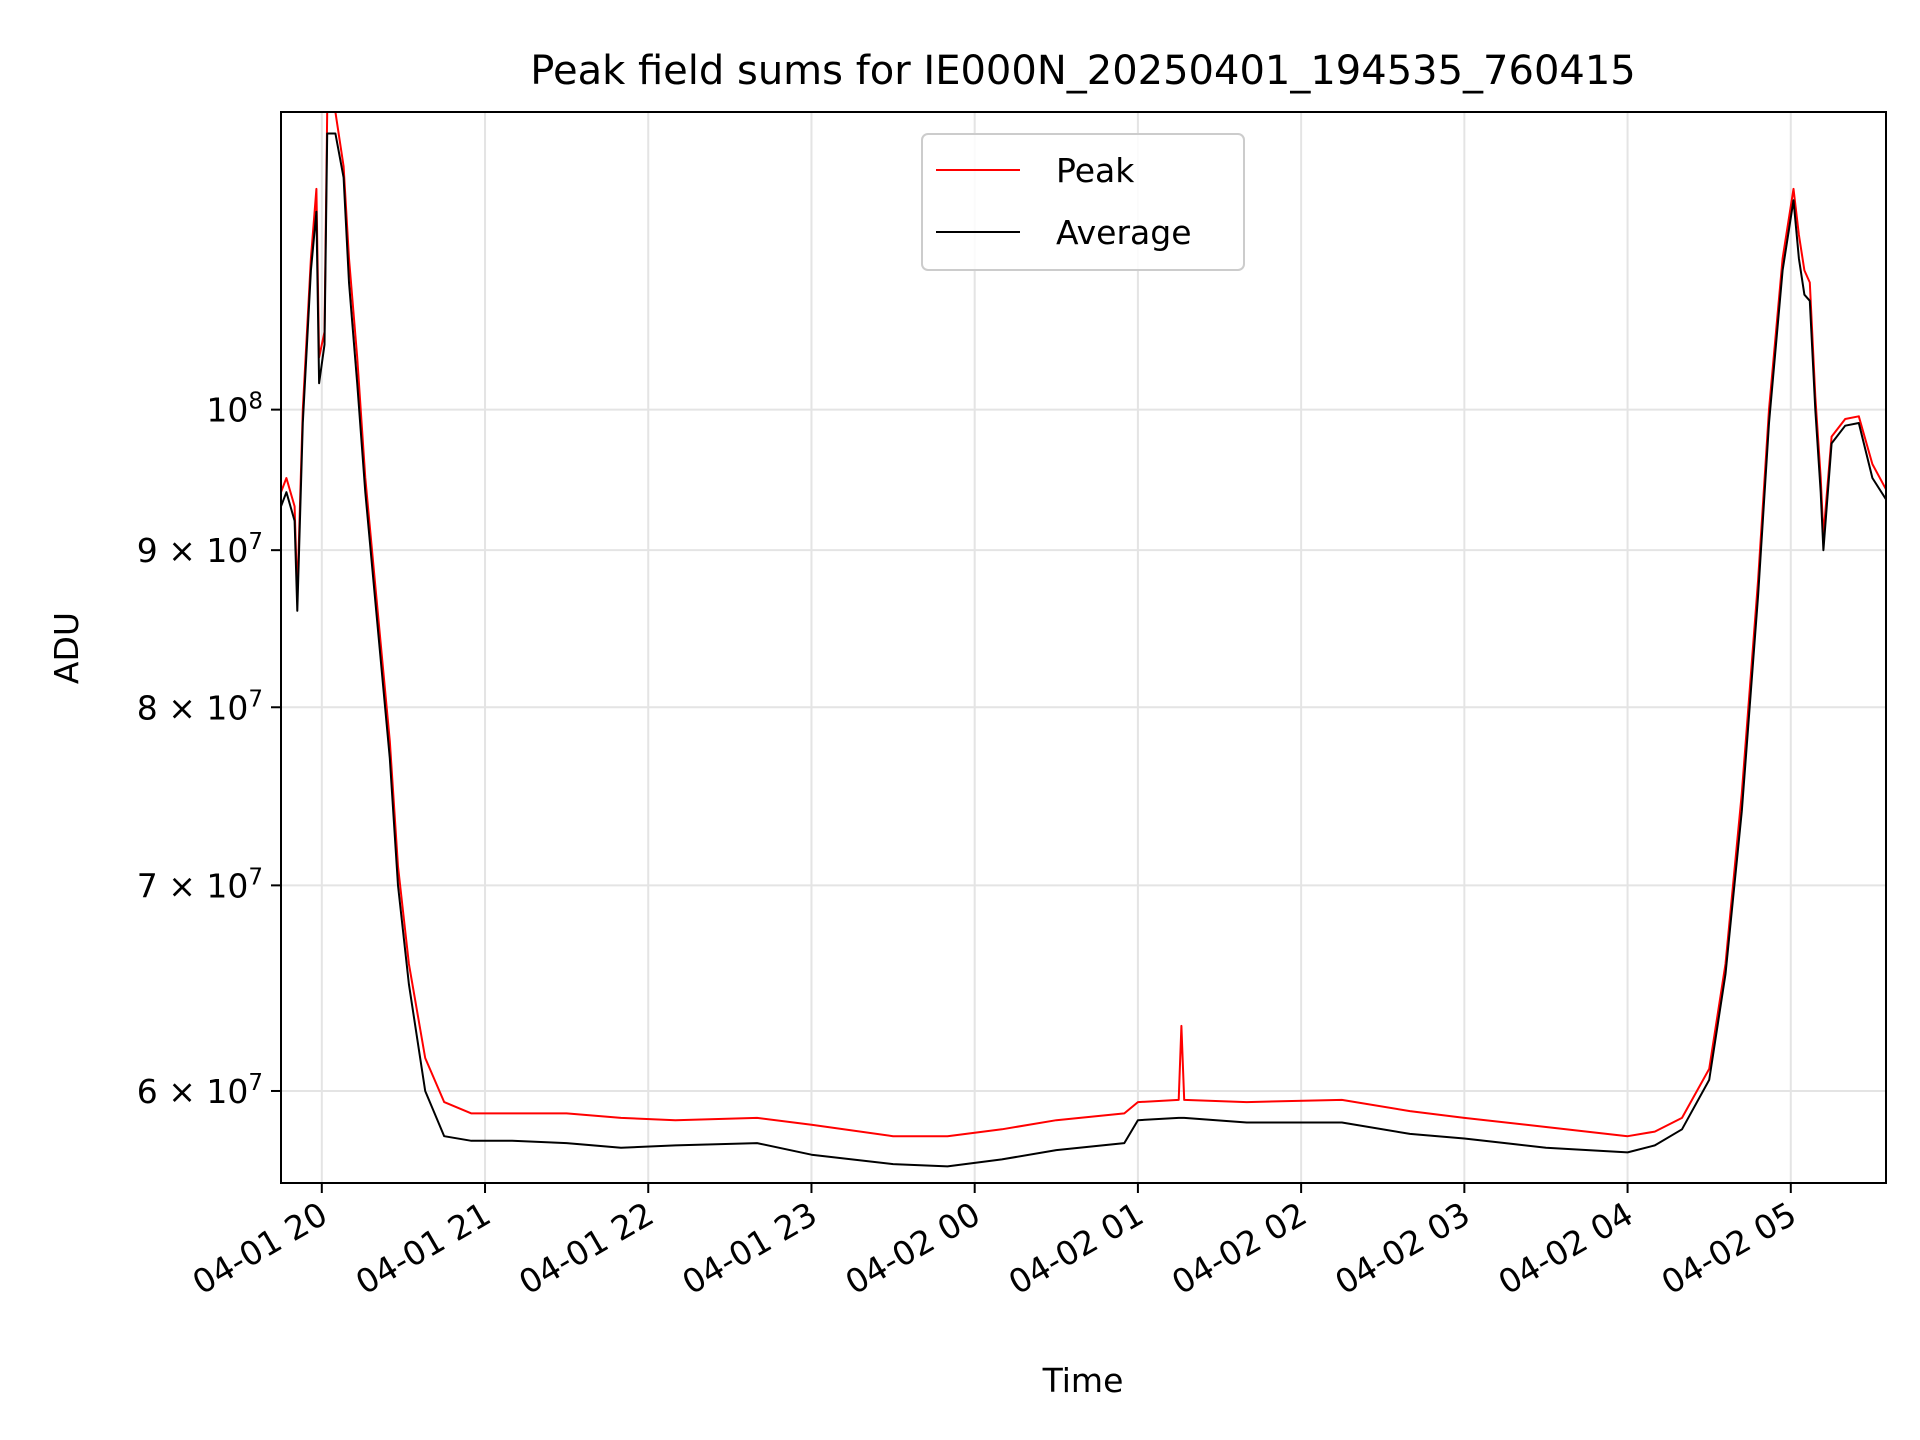 The image size is (1920, 1440). Describe the element at coordinates (1095, 170) in the screenshot. I see `legend-label-peak: Peak` at that location.